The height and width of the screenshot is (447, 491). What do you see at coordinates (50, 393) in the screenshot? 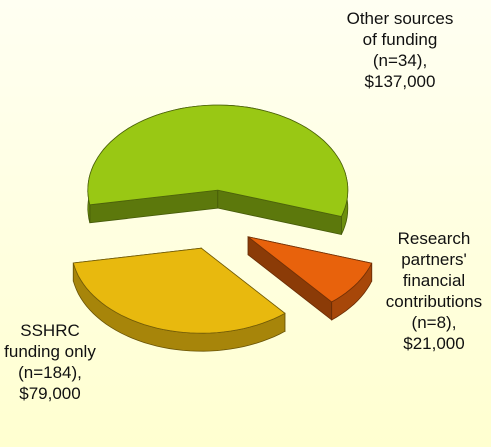
I see `value-label: $79,000` at bounding box center [50, 393].